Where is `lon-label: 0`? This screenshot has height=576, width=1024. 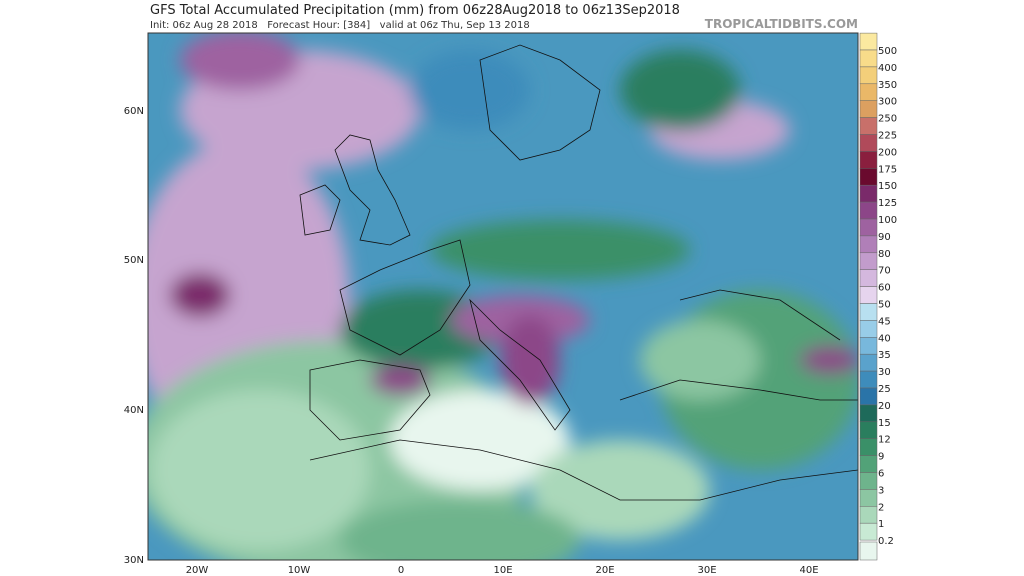 lon-label: 0 is located at coordinates (401, 570).